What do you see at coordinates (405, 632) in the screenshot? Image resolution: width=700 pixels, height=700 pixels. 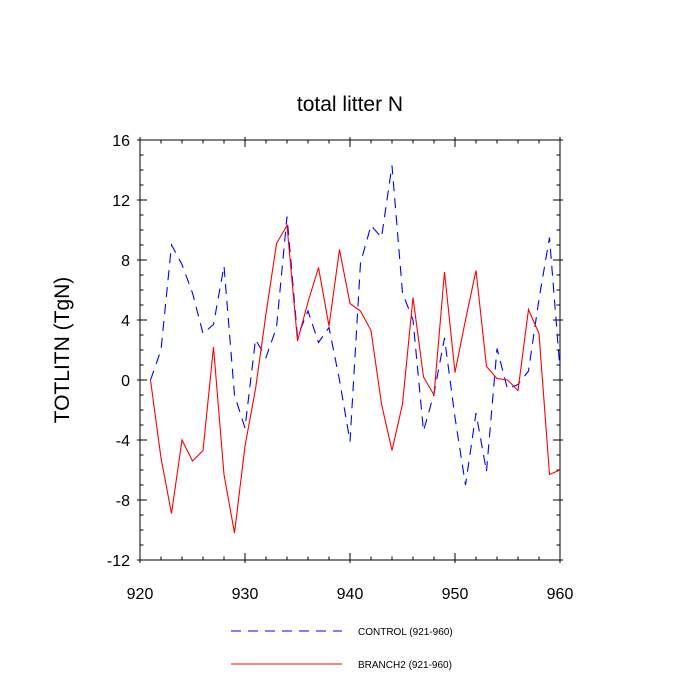 I see `legend-label-control: CONTROL (921-960)` at bounding box center [405, 632].